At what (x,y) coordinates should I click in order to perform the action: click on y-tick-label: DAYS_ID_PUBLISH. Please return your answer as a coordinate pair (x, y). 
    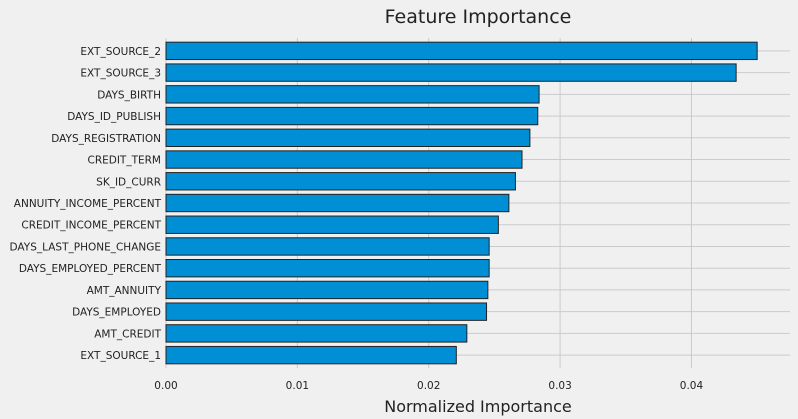
    Looking at the image, I should click on (114, 117).